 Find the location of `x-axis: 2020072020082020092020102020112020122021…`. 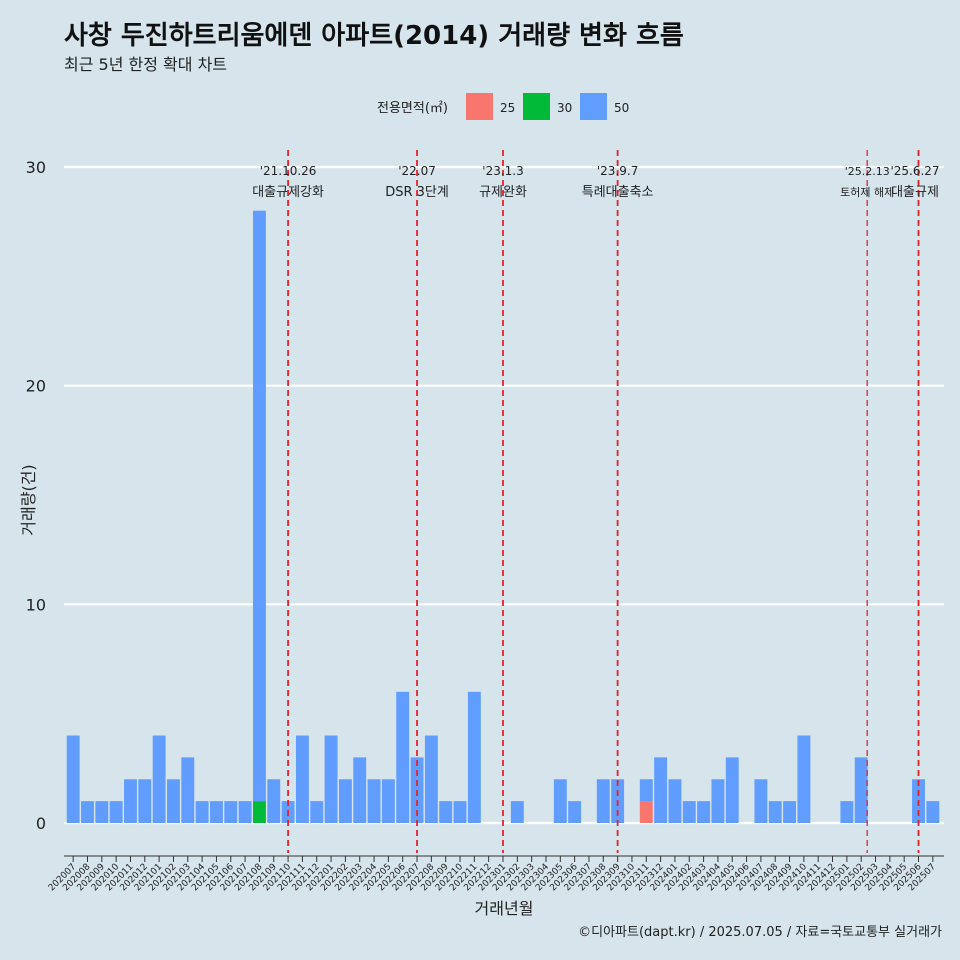

x-axis: 2020072020082020092020102020112020122021… is located at coordinates (495, 874).